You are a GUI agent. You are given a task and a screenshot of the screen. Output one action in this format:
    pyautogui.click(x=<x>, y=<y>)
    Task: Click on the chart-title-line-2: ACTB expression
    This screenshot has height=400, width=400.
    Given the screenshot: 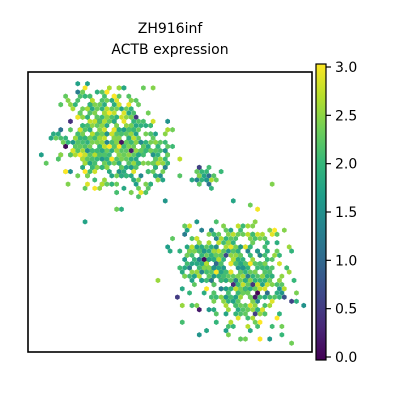 What is the action you would take?
    pyautogui.click(x=169, y=50)
    